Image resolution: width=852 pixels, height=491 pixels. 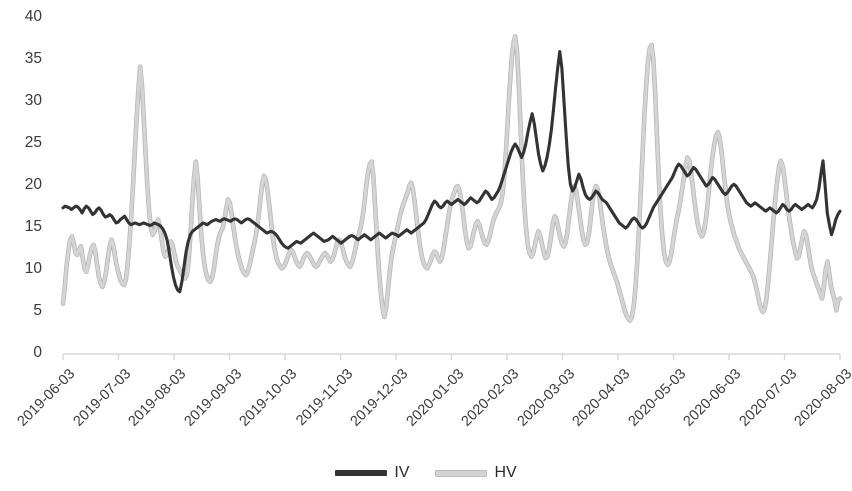 What do you see at coordinates (361, 473) in the screenshot?
I see `legend-swatch-iv-icon` at bounding box center [361, 473].